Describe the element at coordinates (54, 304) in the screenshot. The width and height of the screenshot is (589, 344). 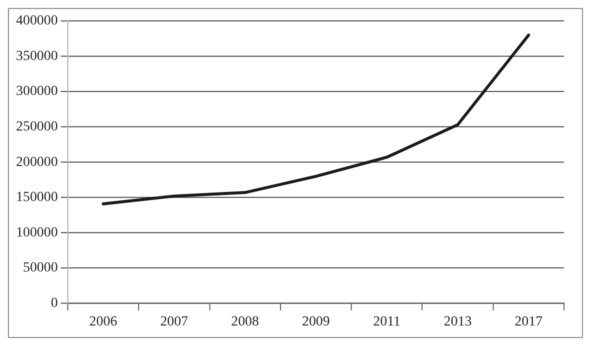
I see `y-tick-label: 0` at that location.